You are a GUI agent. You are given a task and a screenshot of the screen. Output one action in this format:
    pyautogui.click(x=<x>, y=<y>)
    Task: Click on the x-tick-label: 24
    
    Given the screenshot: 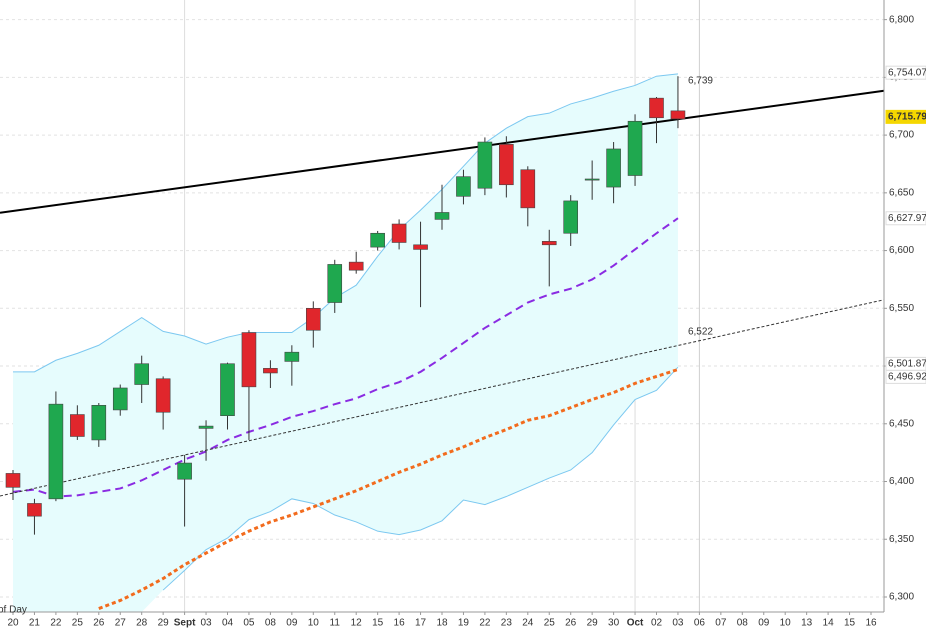 What is the action you would take?
    pyautogui.click(x=528, y=623)
    